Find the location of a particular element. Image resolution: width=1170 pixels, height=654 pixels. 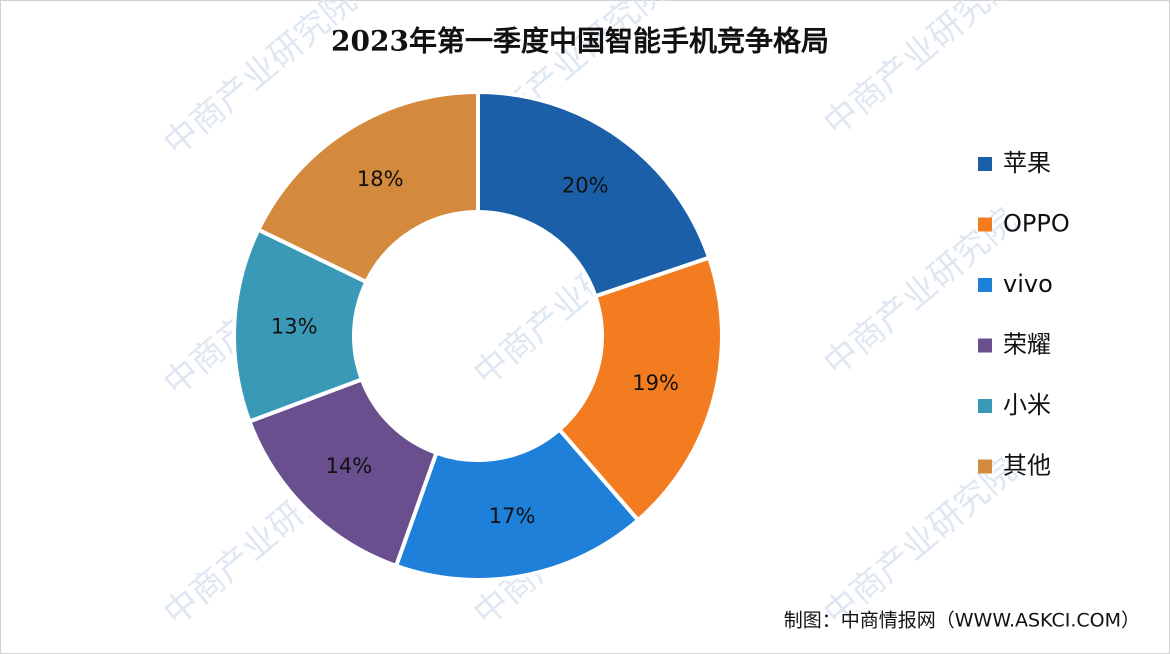

chart-title: 2023年第一季度中国智能手机竞争格局 is located at coordinates (580, 41).